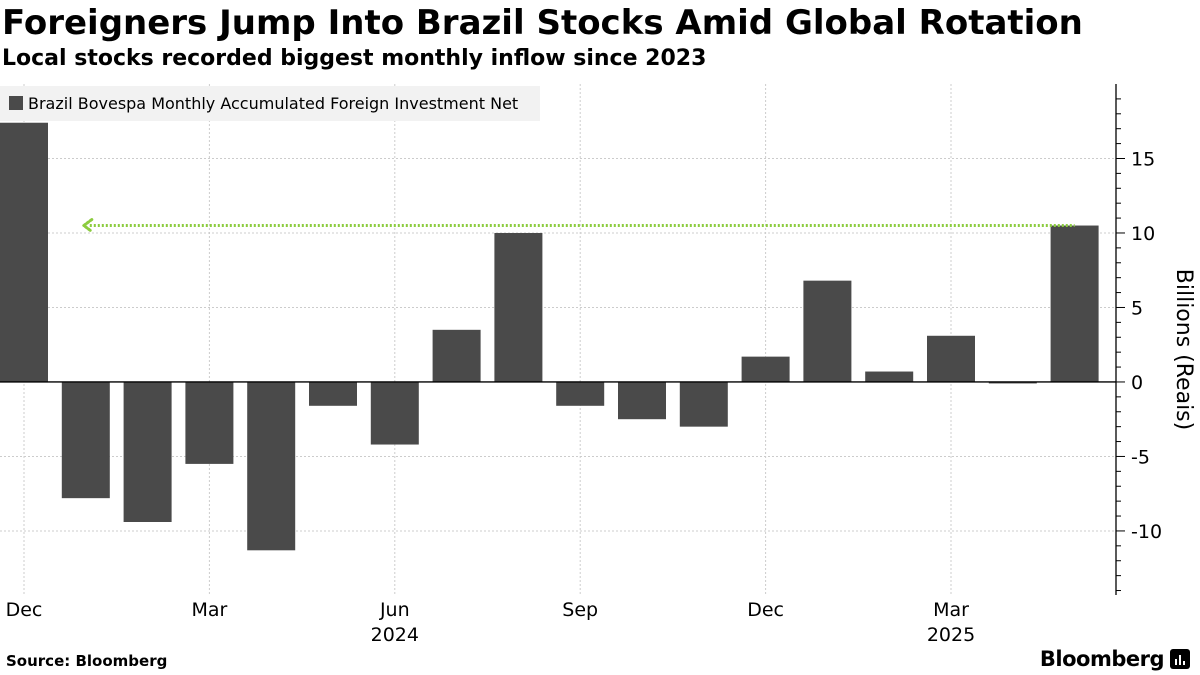  I want to click on y-tick-labels: 15 10 5 0 -5 -10, so click(1139, 345).